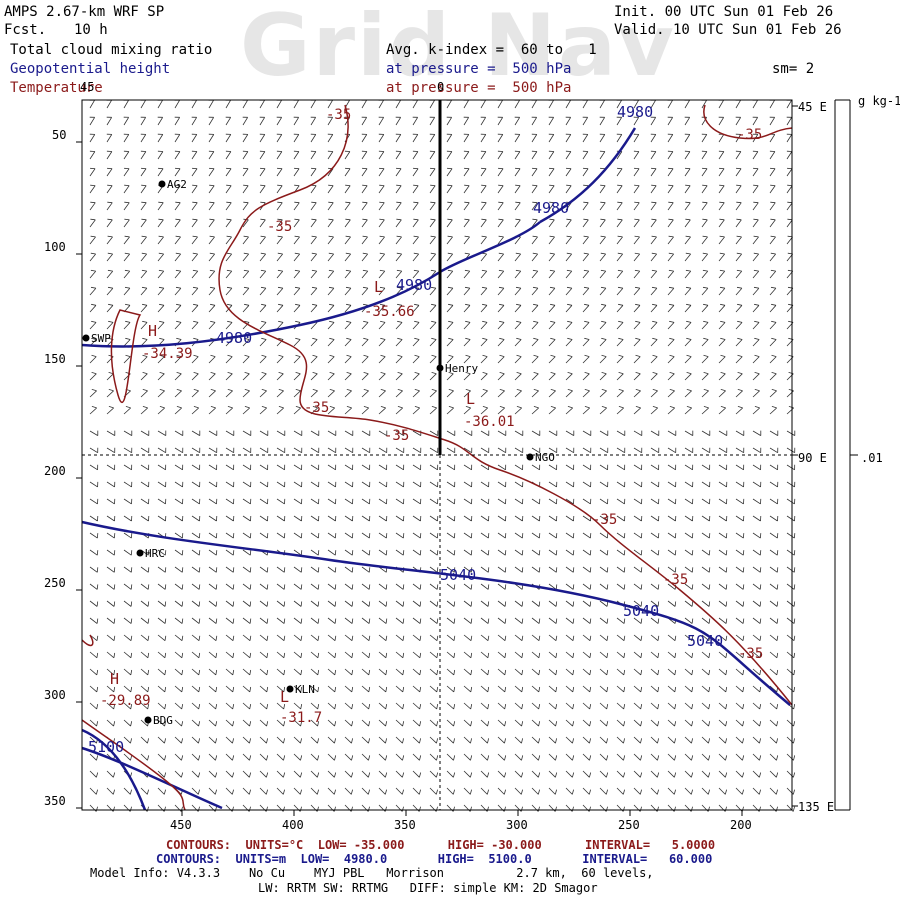  I want to click on temperature-contour-label: -31.7, so click(301, 718).